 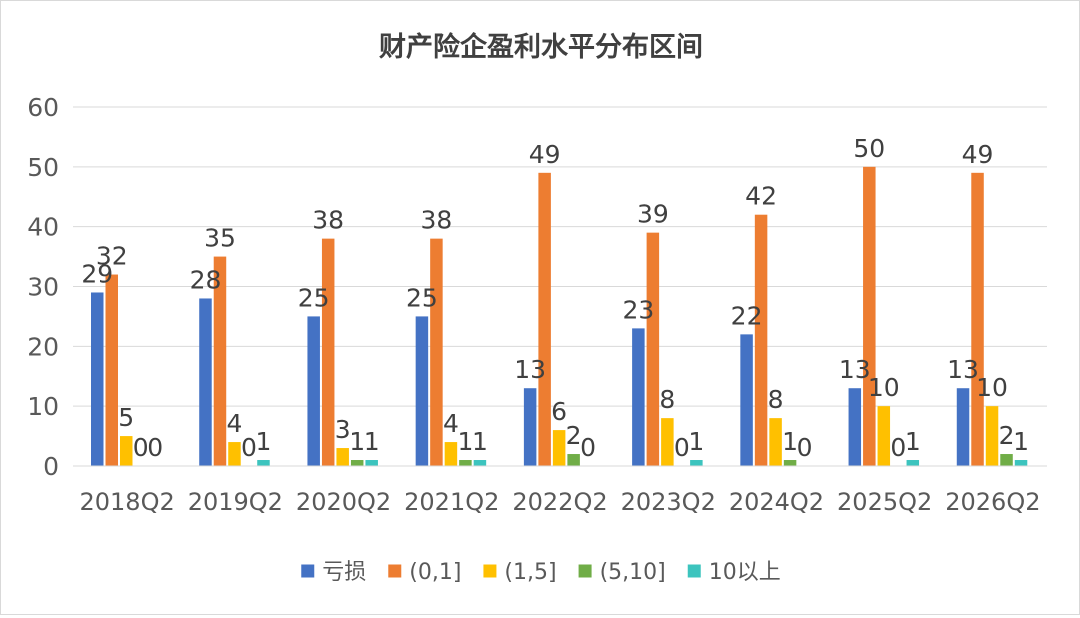 What do you see at coordinates (43, 227) in the screenshot?
I see `y-tick-label: 40` at bounding box center [43, 227].